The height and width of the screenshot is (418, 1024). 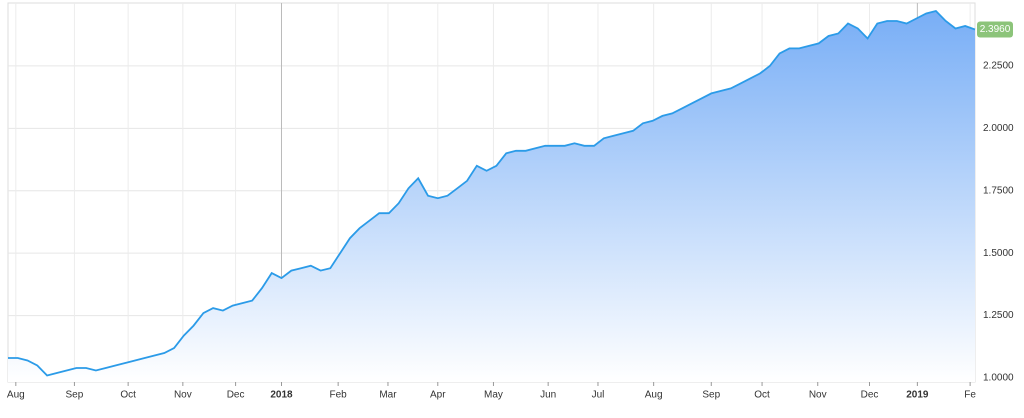 I want to click on x-tick-label: 2019, so click(x=917, y=395).